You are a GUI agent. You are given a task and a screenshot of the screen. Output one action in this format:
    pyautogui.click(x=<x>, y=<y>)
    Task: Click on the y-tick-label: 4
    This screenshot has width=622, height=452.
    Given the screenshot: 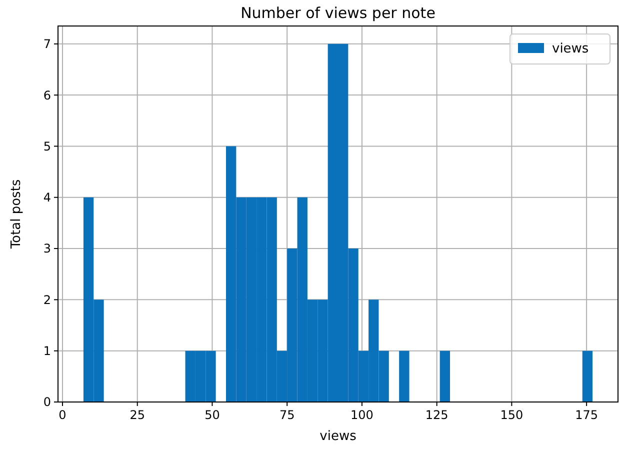 What is the action you would take?
    pyautogui.click(x=47, y=197)
    